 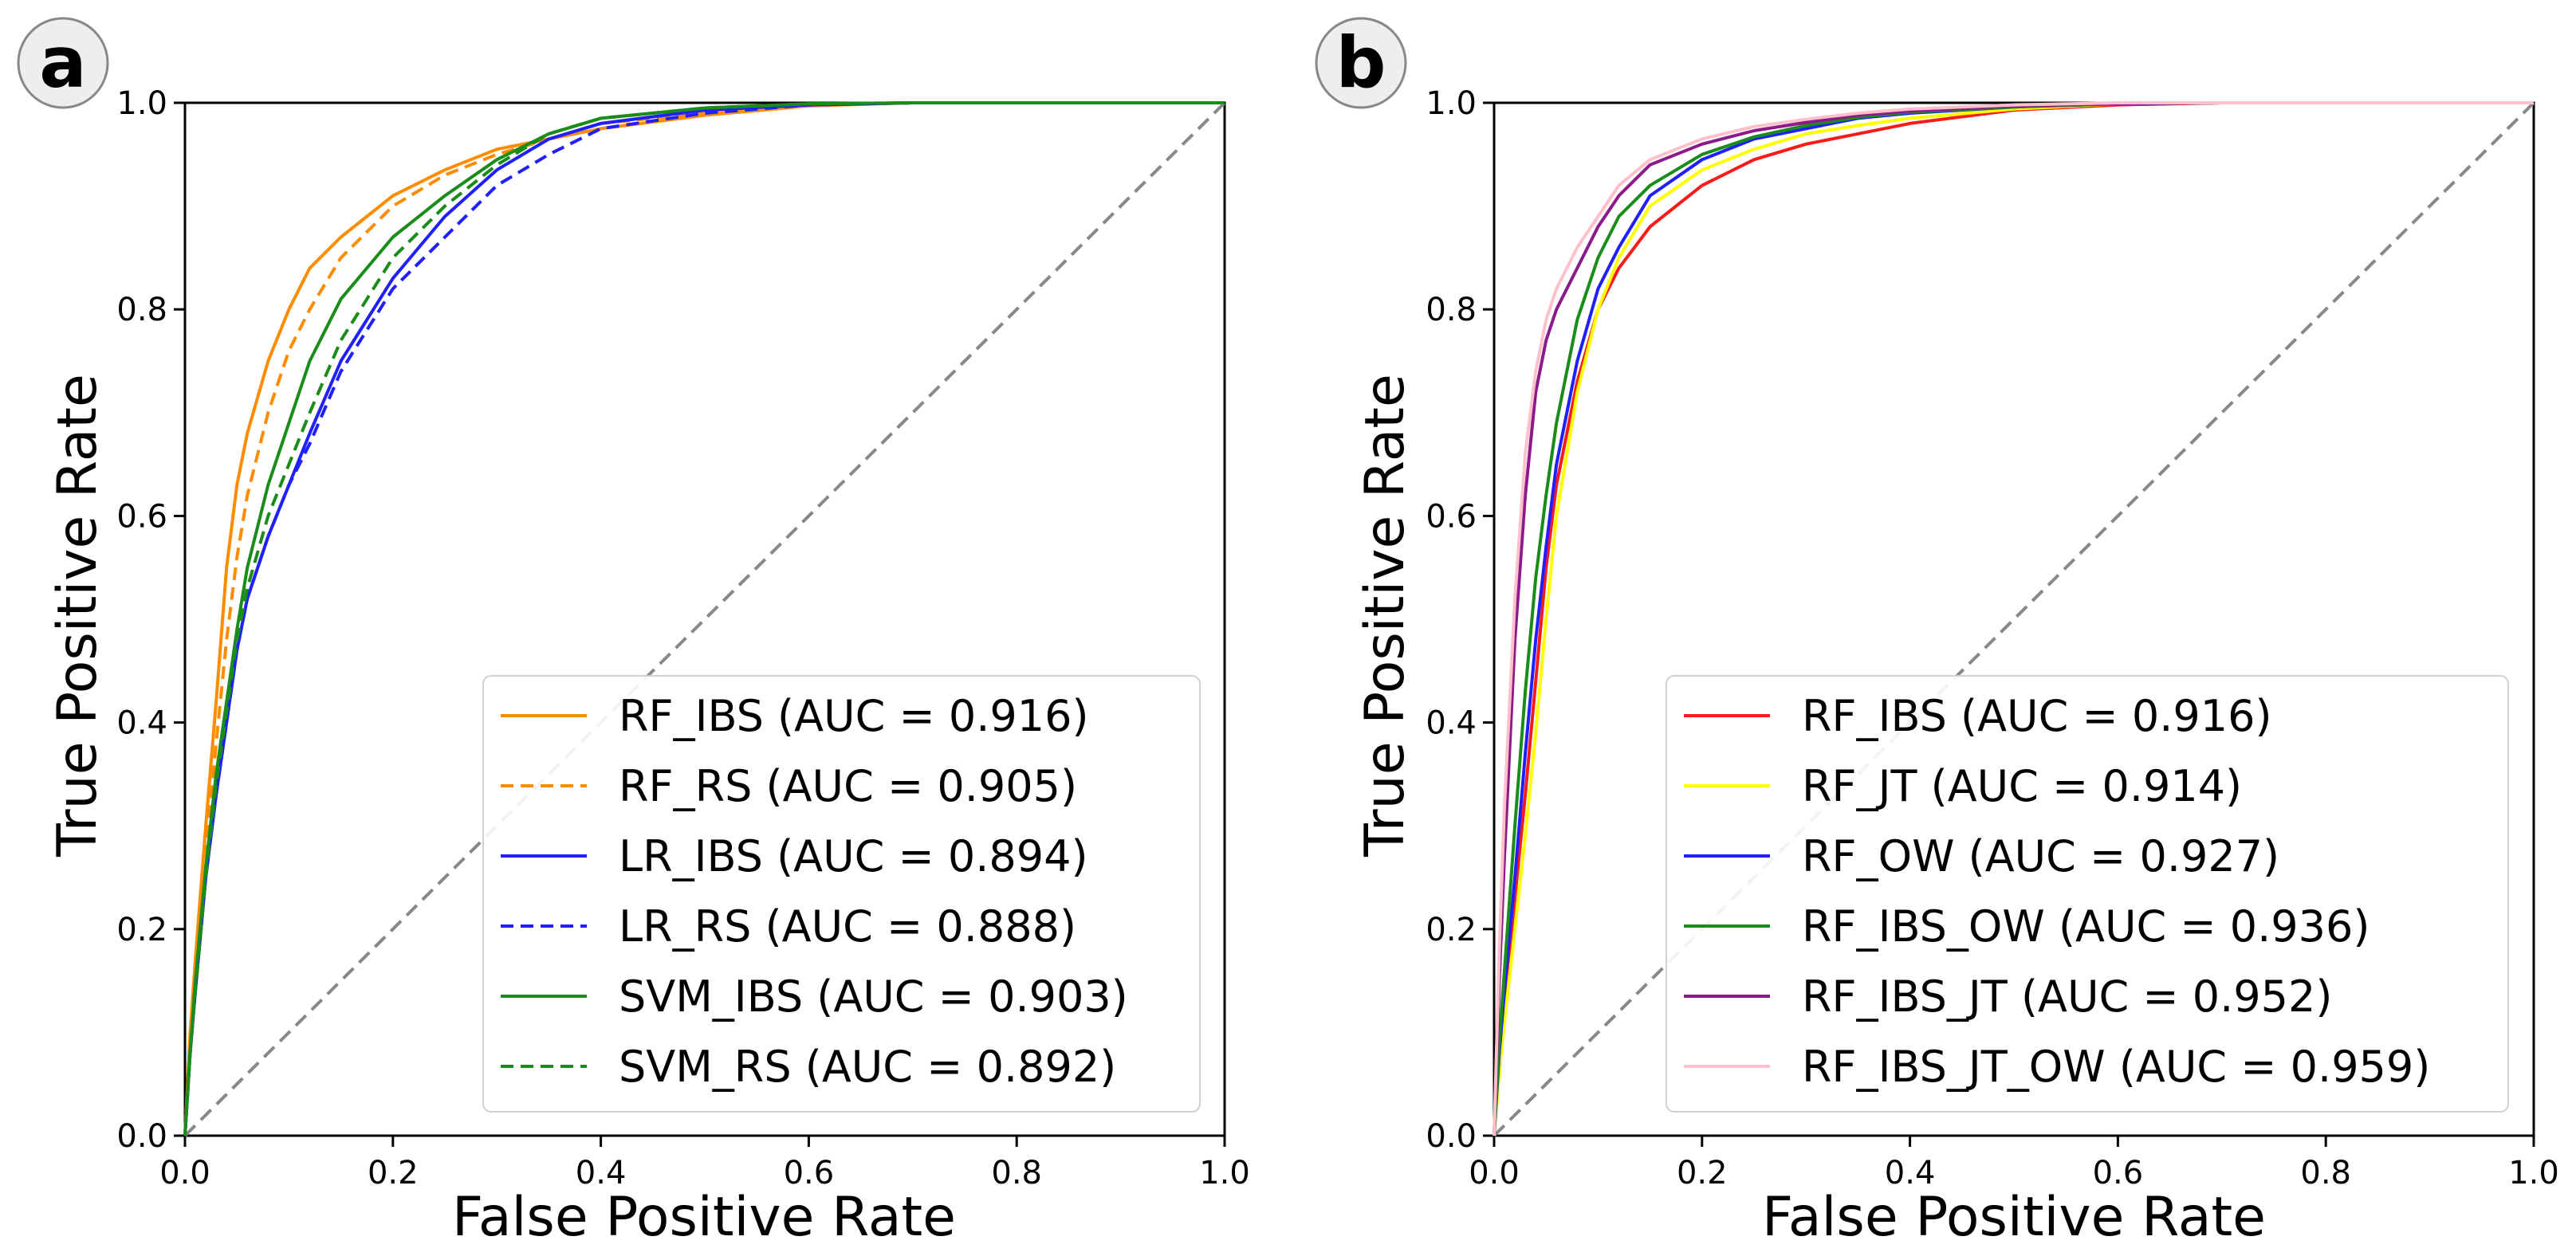 What do you see at coordinates (2087, 894) in the screenshot?
I see `panel-b-legend-box` at bounding box center [2087, 894].